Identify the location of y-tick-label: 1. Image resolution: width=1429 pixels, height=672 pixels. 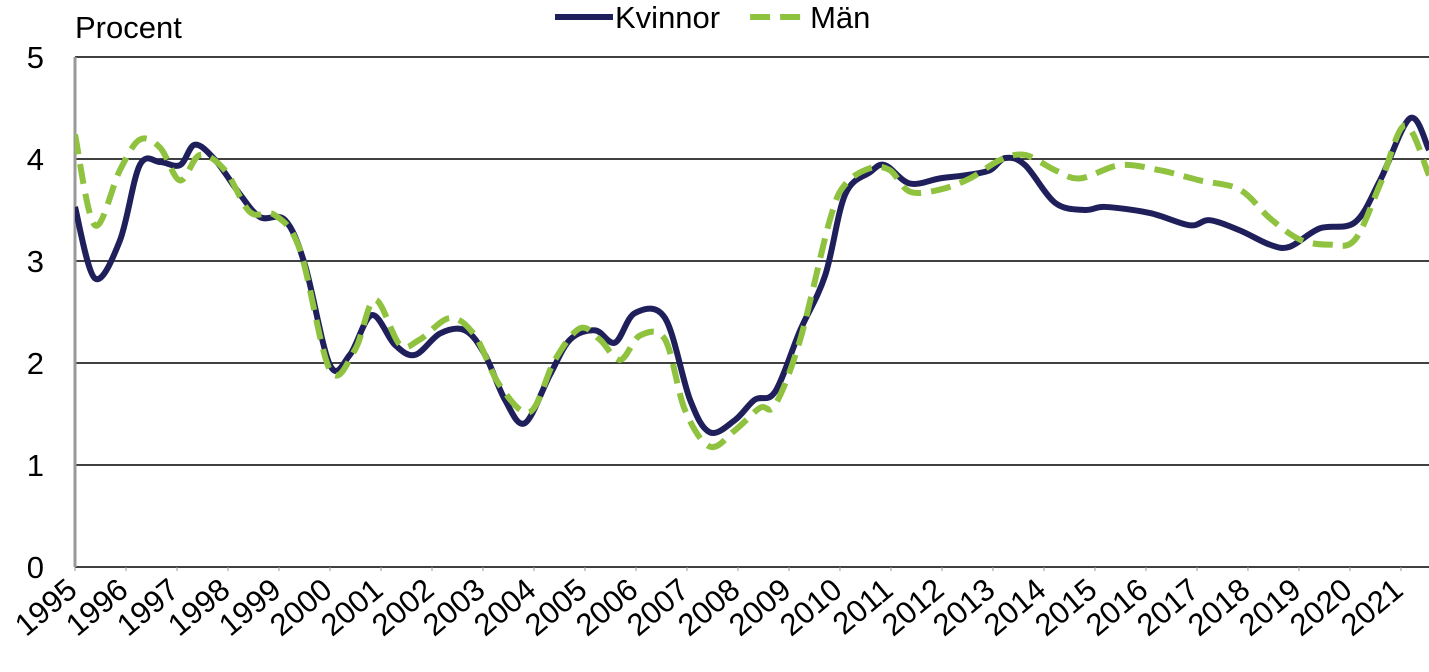
(35, 465).